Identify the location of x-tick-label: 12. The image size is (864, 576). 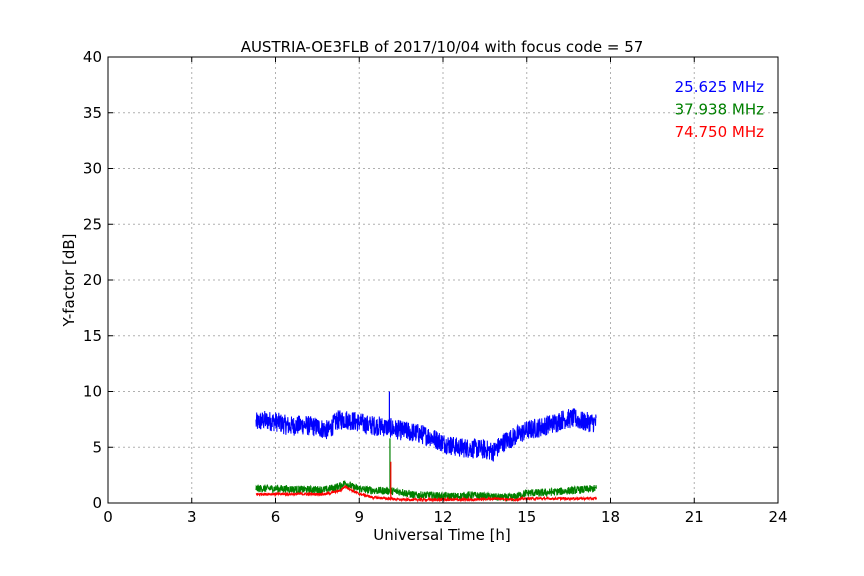
(442, 517).